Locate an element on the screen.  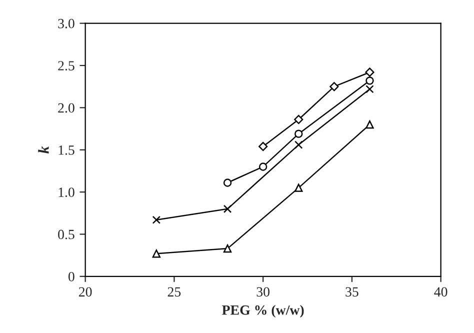
x-tick-label: 40 is located at coordinates (441, 292).